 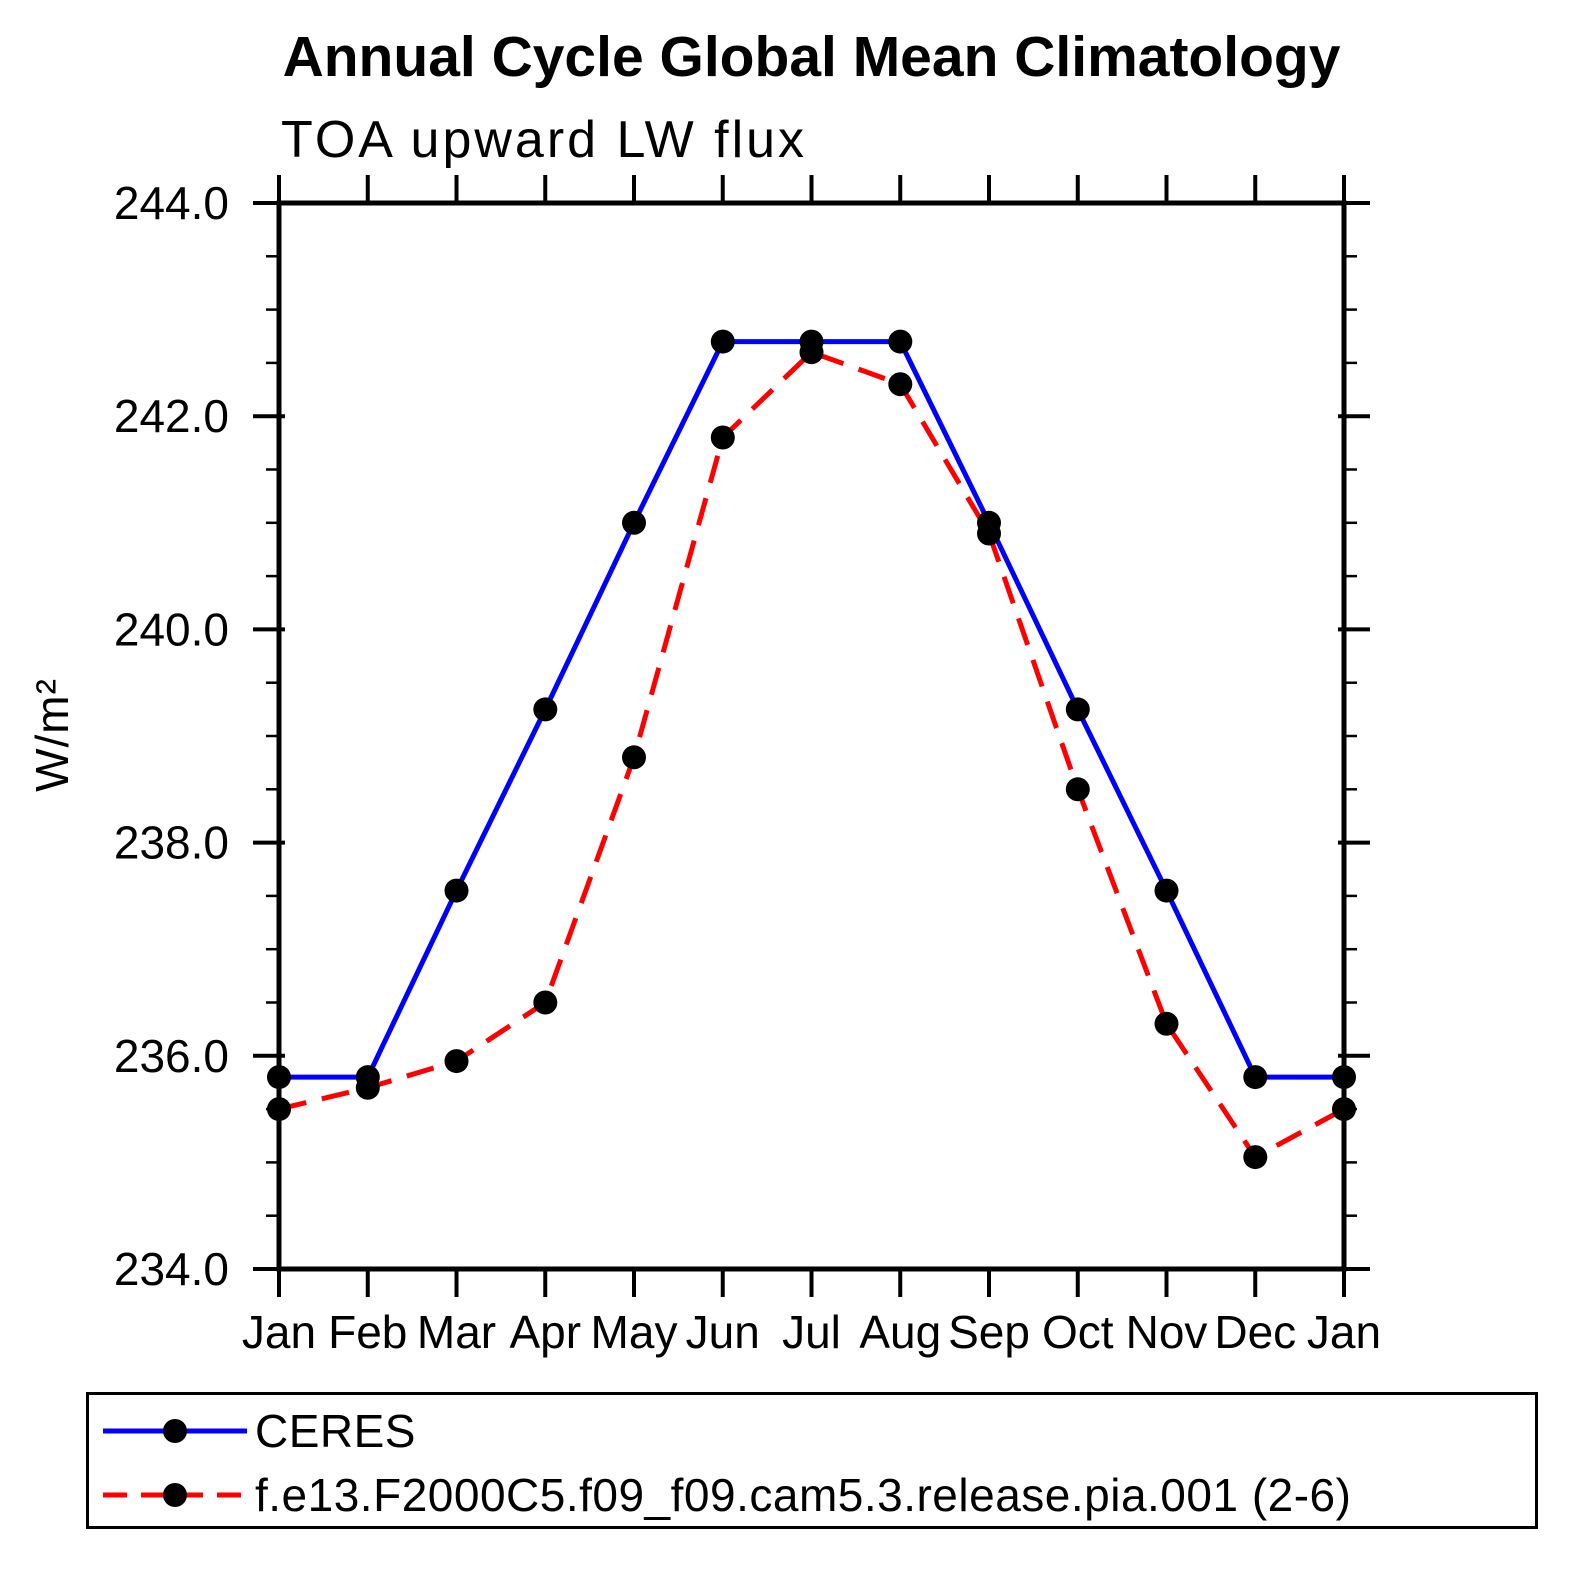 I want to click on x-tick-label: Mar, so click(x=456, y=1332).